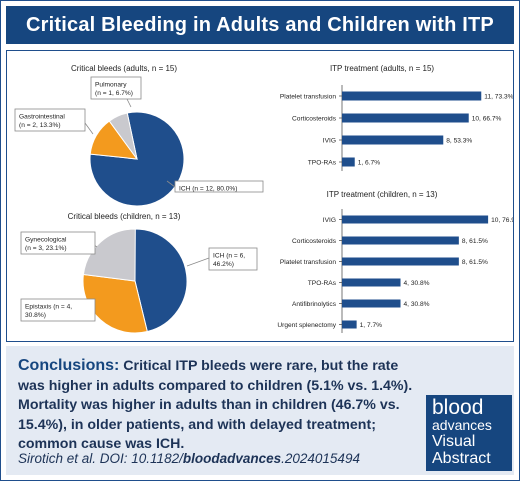 This screenshot has width=520, height=481. What do you see at coordinates (111, 85) in the screenshot?
I see `pie-label-pulmonary: Pulmonary` at bounding box center [111, 85].